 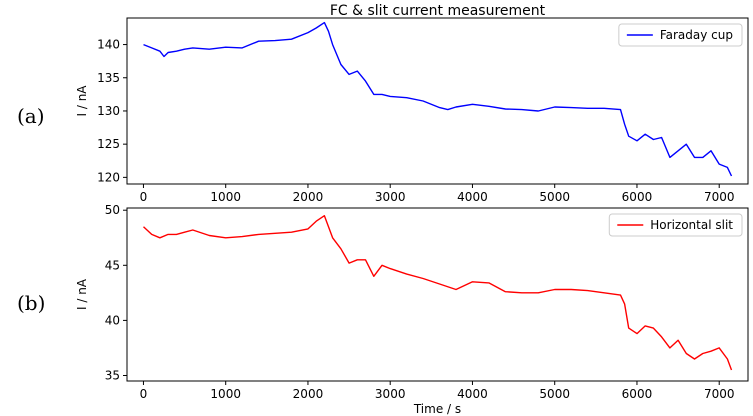 I want to click on y-tick-label: 45, so click(x=112, y=265).